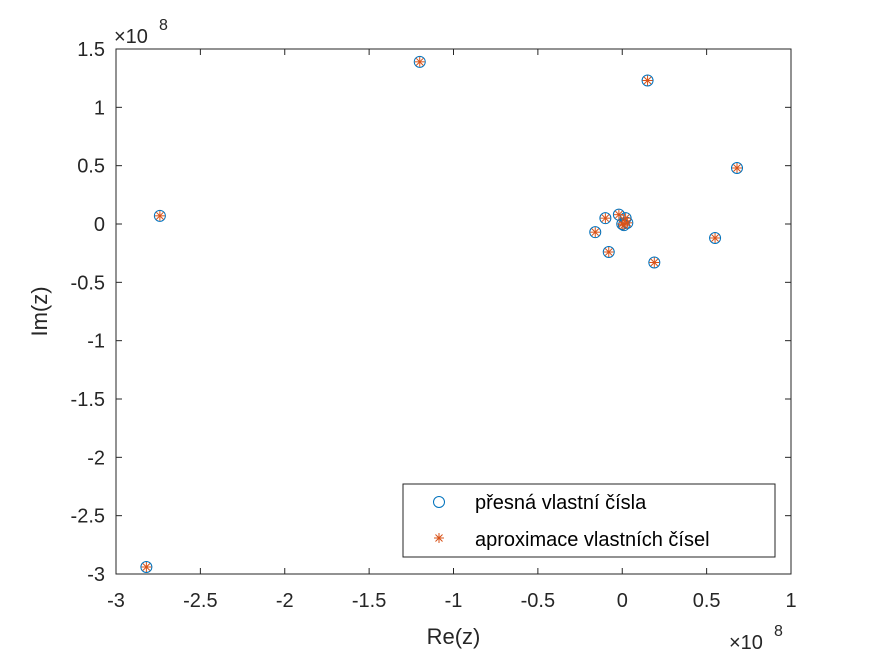  I want to click on legend-entry-approx: aproximace vlastních čísel, so click(592, 540).